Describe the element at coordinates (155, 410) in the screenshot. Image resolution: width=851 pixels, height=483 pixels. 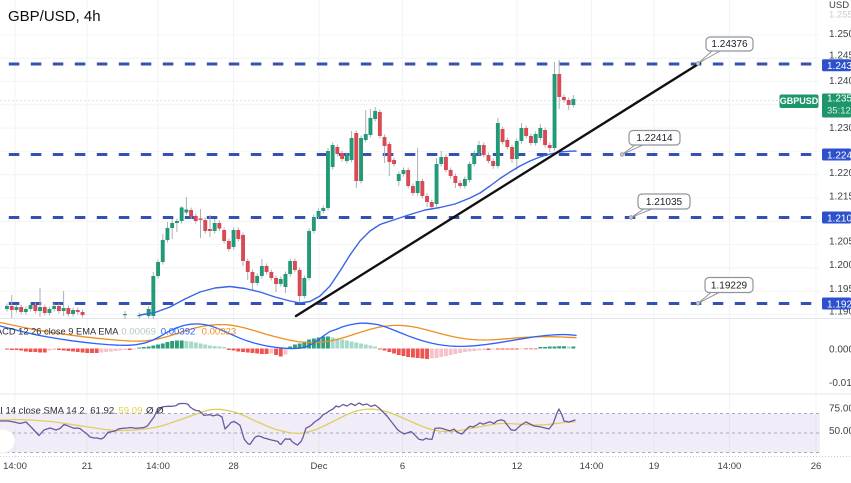
I see `svg-text: Ø Ø` at that location.